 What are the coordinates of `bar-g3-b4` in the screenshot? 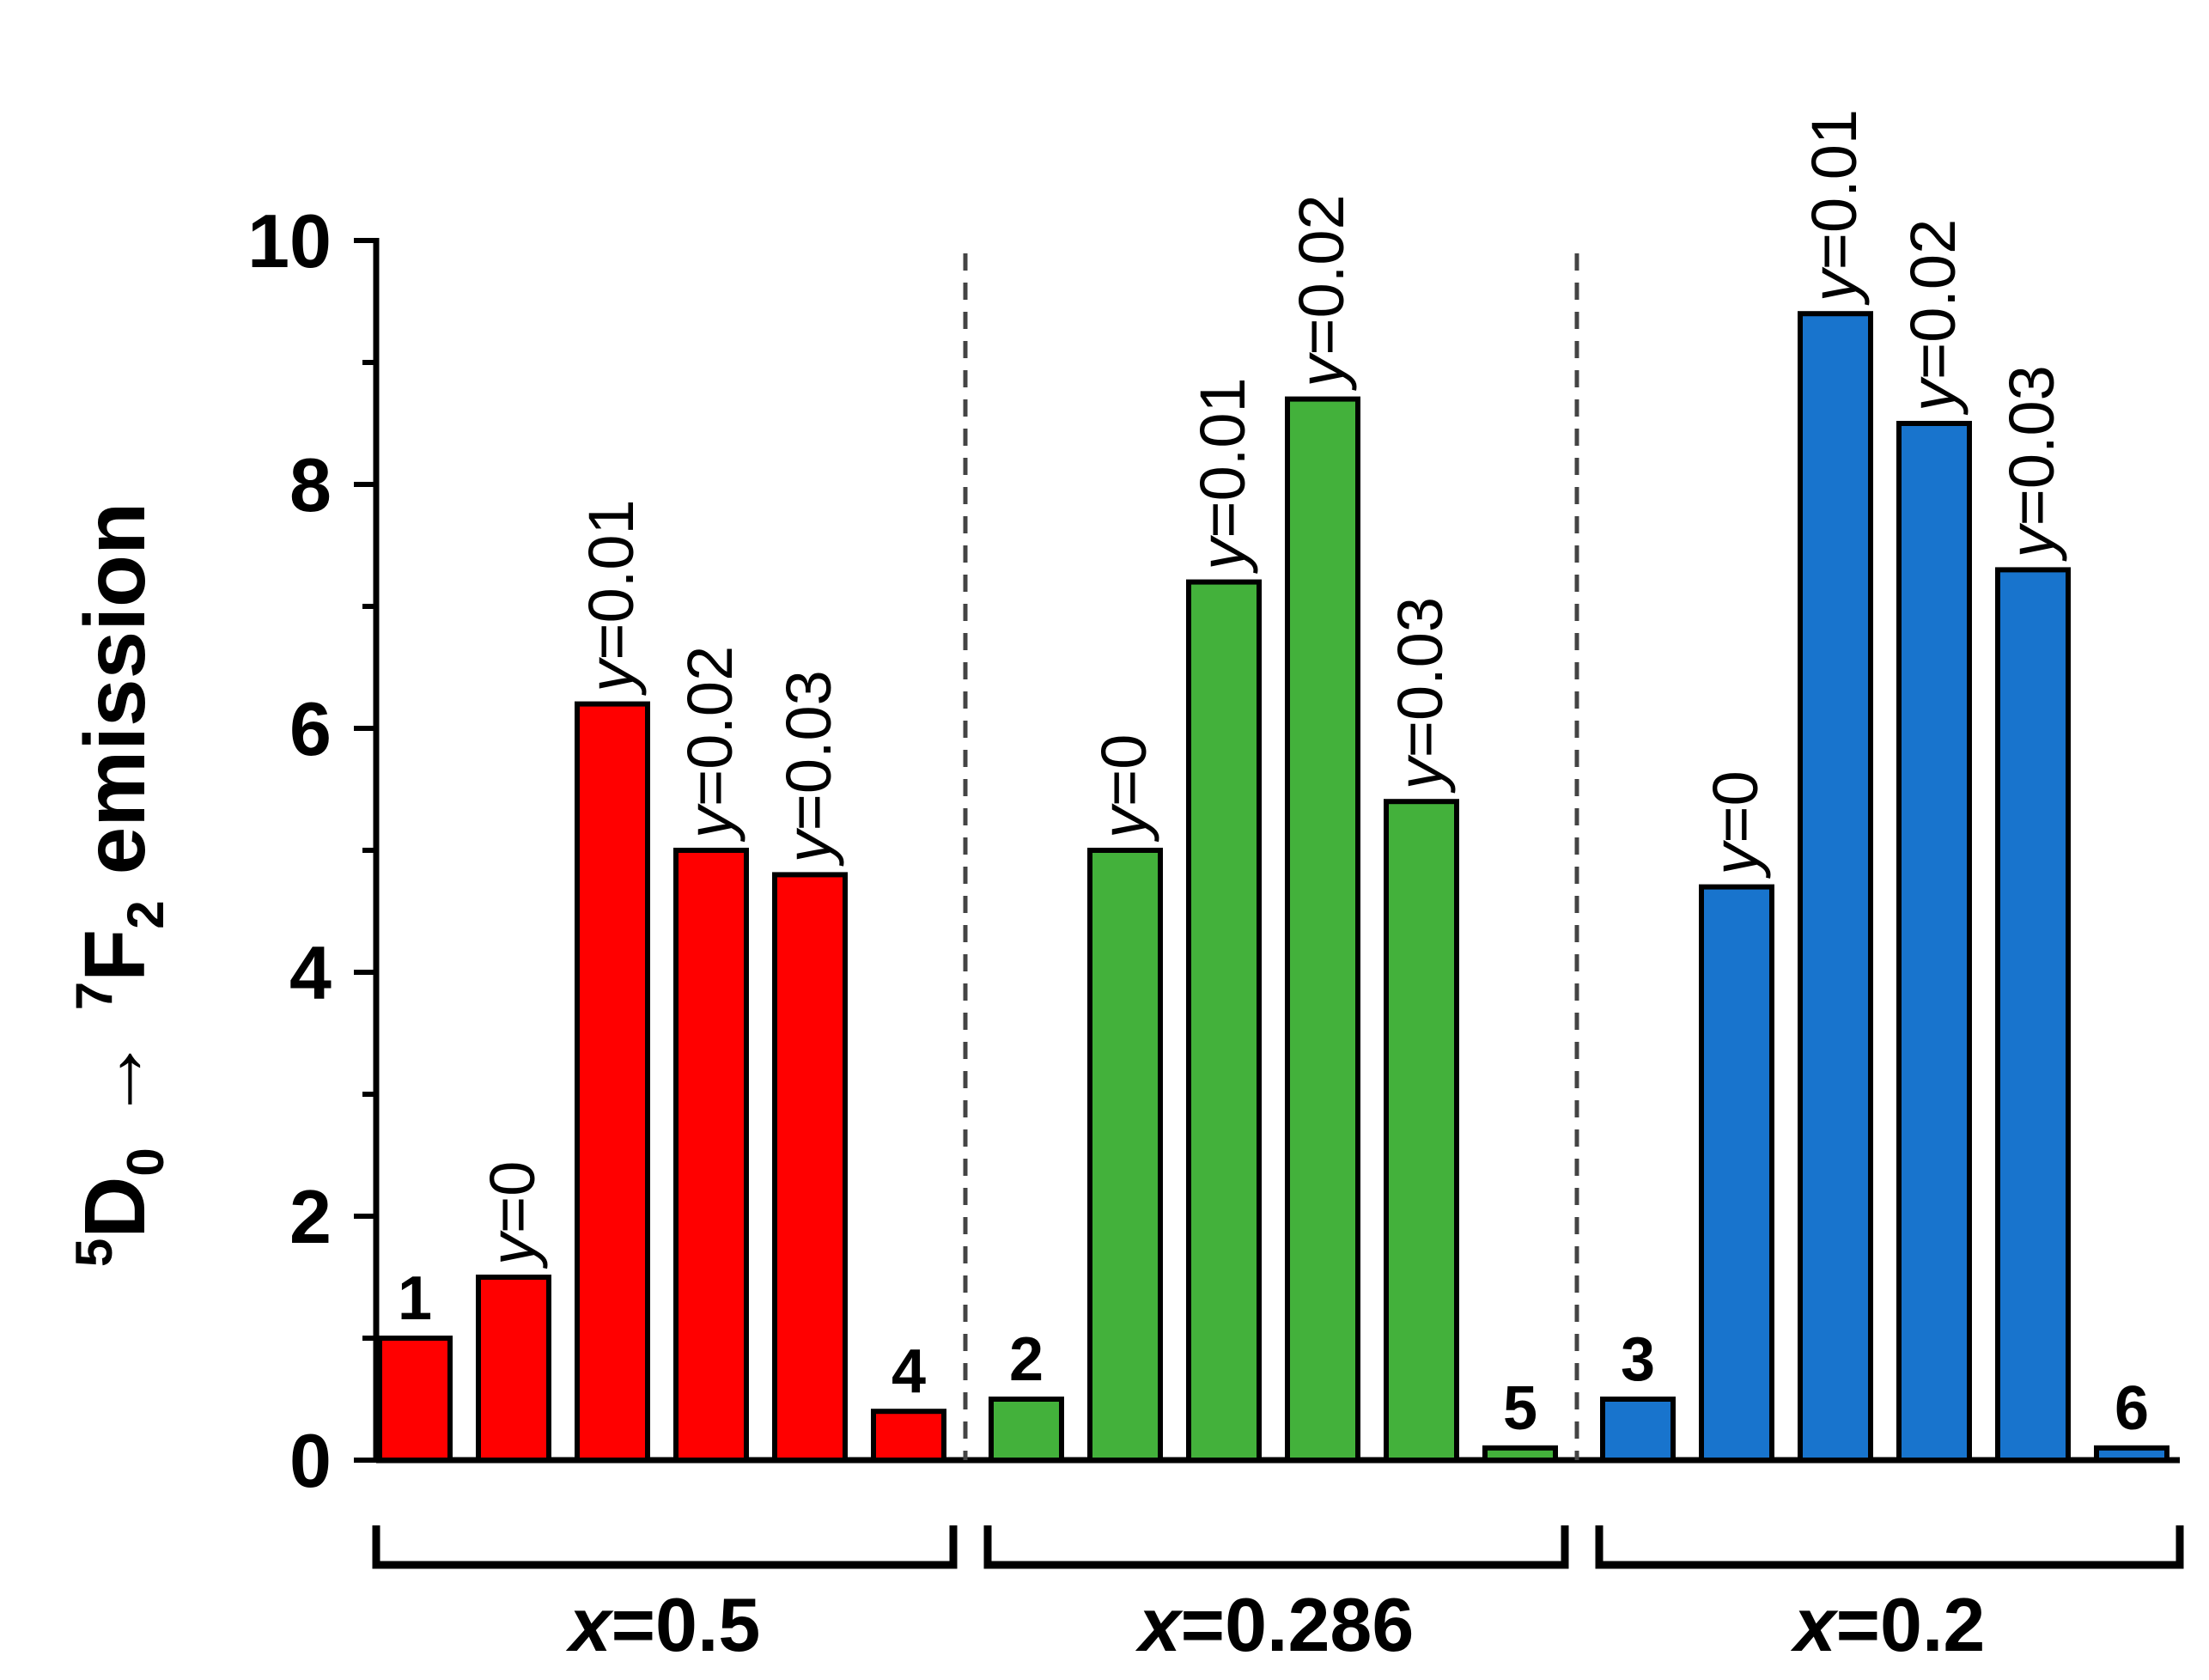 It's located at (1934, 942).